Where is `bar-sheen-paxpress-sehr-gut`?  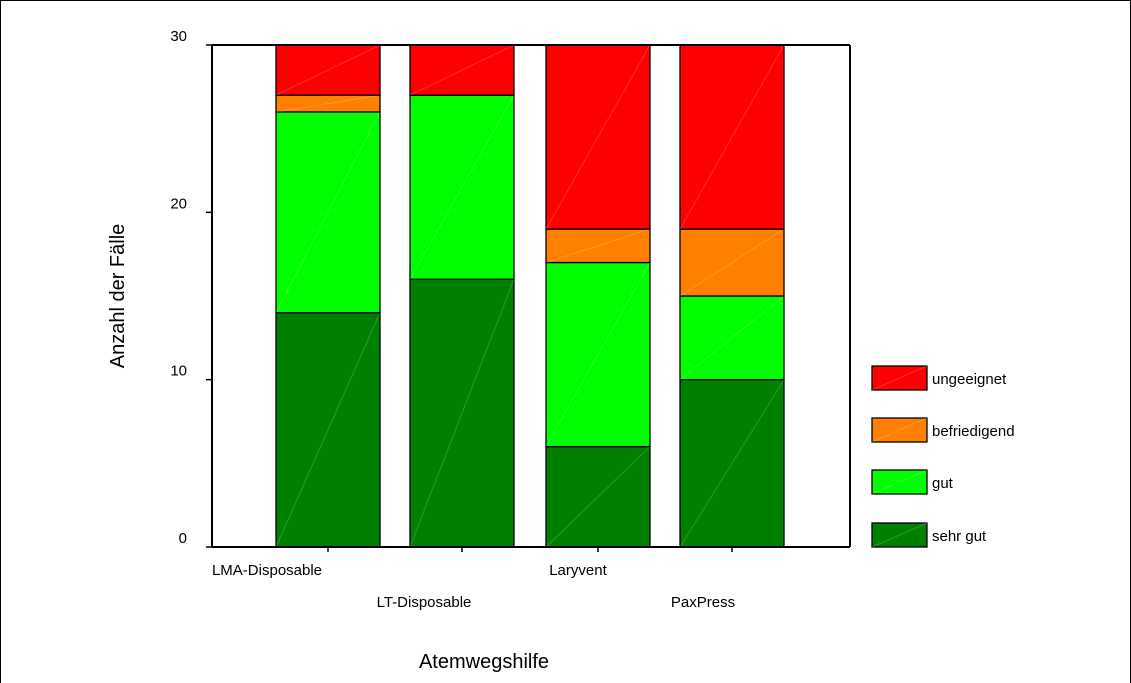
bar-sheen-paxpress-sehr-gut is located at coordinates (732, 463).